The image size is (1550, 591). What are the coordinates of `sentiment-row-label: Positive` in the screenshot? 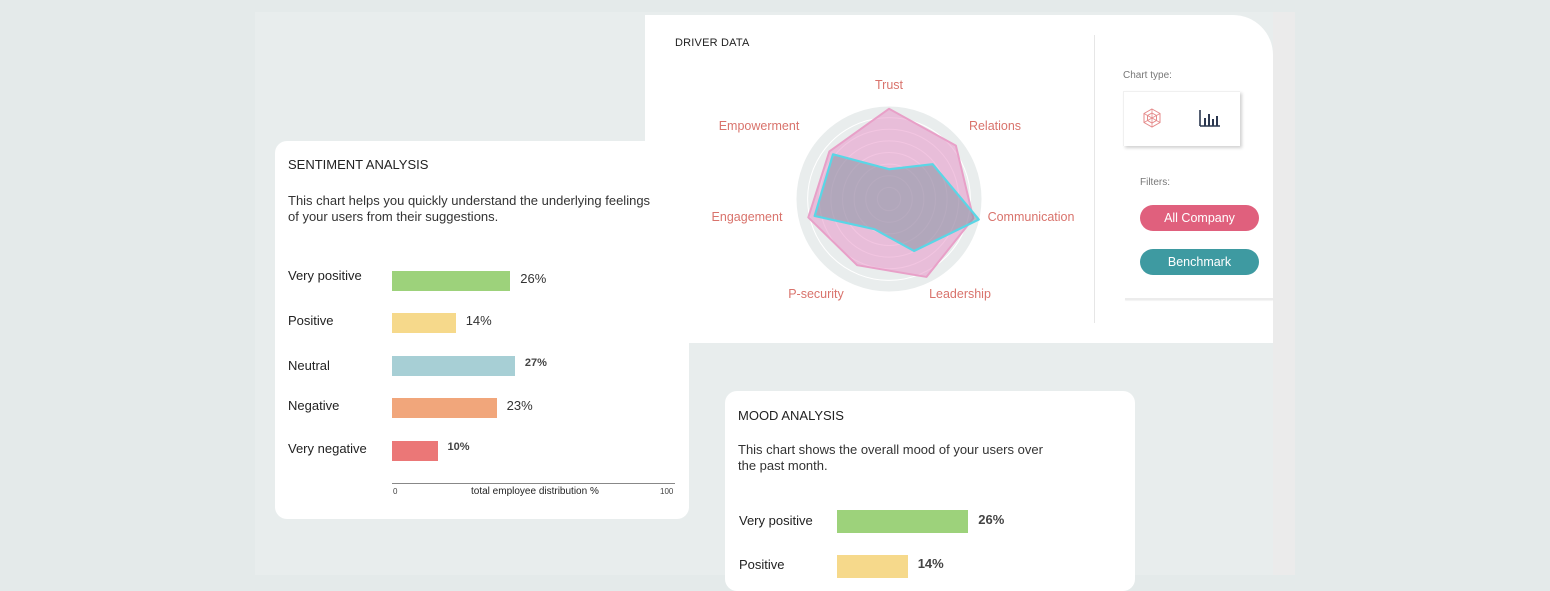 It's located at (311, 320).